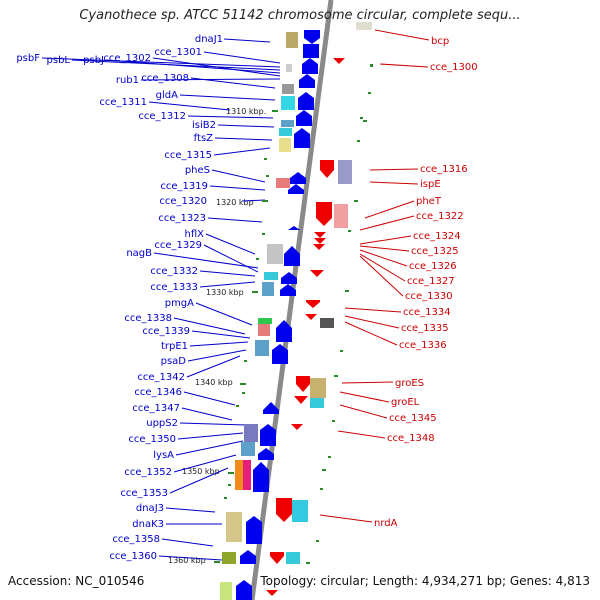  Describe the element at coordinates (454, 67) in the screenshot. I see `gene-label-cce-1300: cce_1300` at that location.